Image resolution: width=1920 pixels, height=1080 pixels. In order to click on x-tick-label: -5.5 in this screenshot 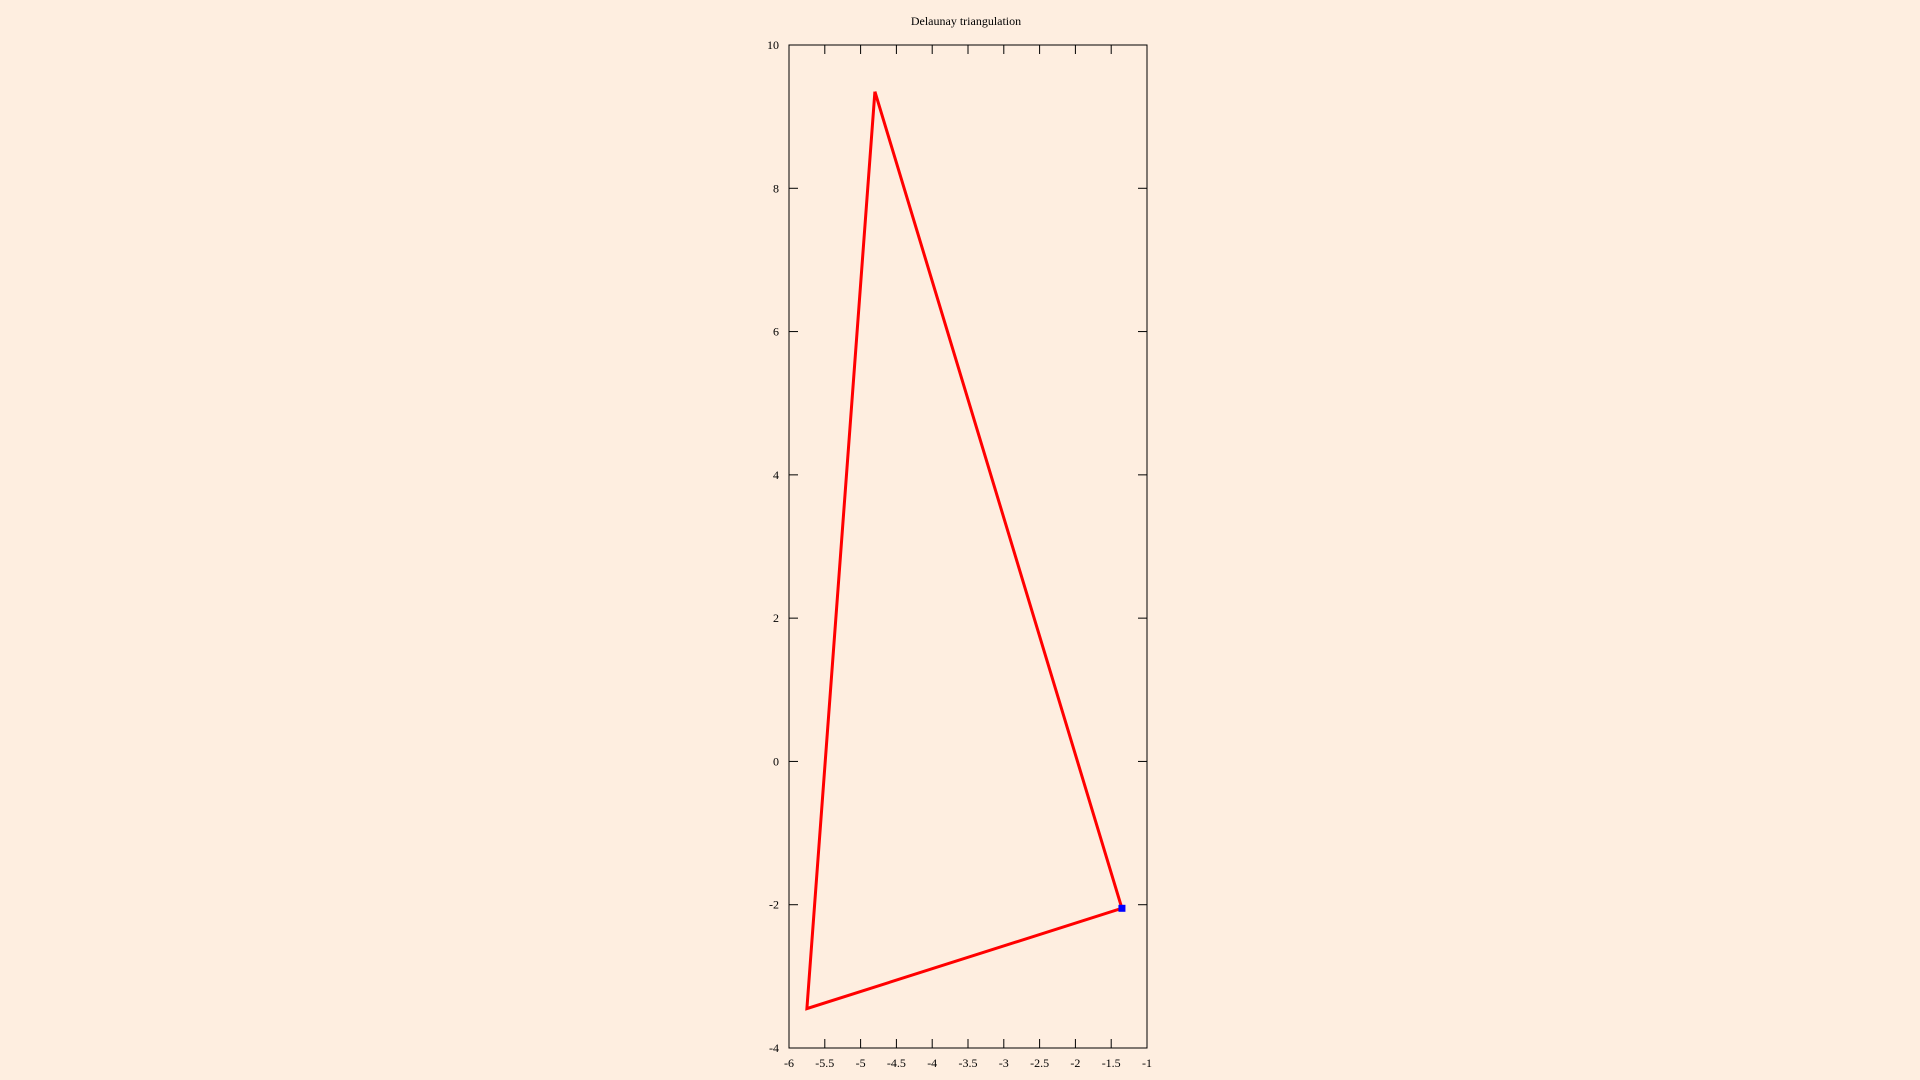, I will do `click(824, 1063)`.